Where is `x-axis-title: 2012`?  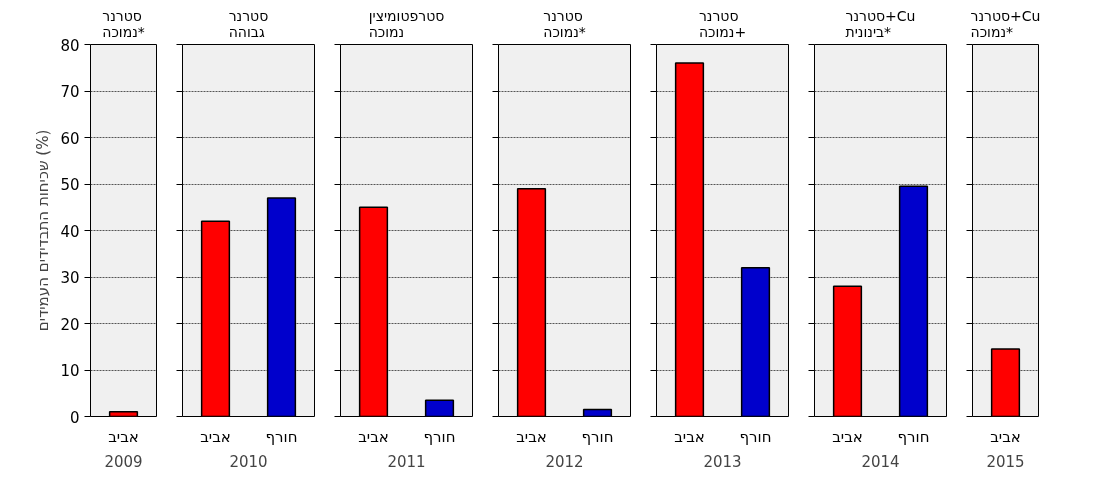
x-axis-title: 2012 is located at coordinates (564, 461).